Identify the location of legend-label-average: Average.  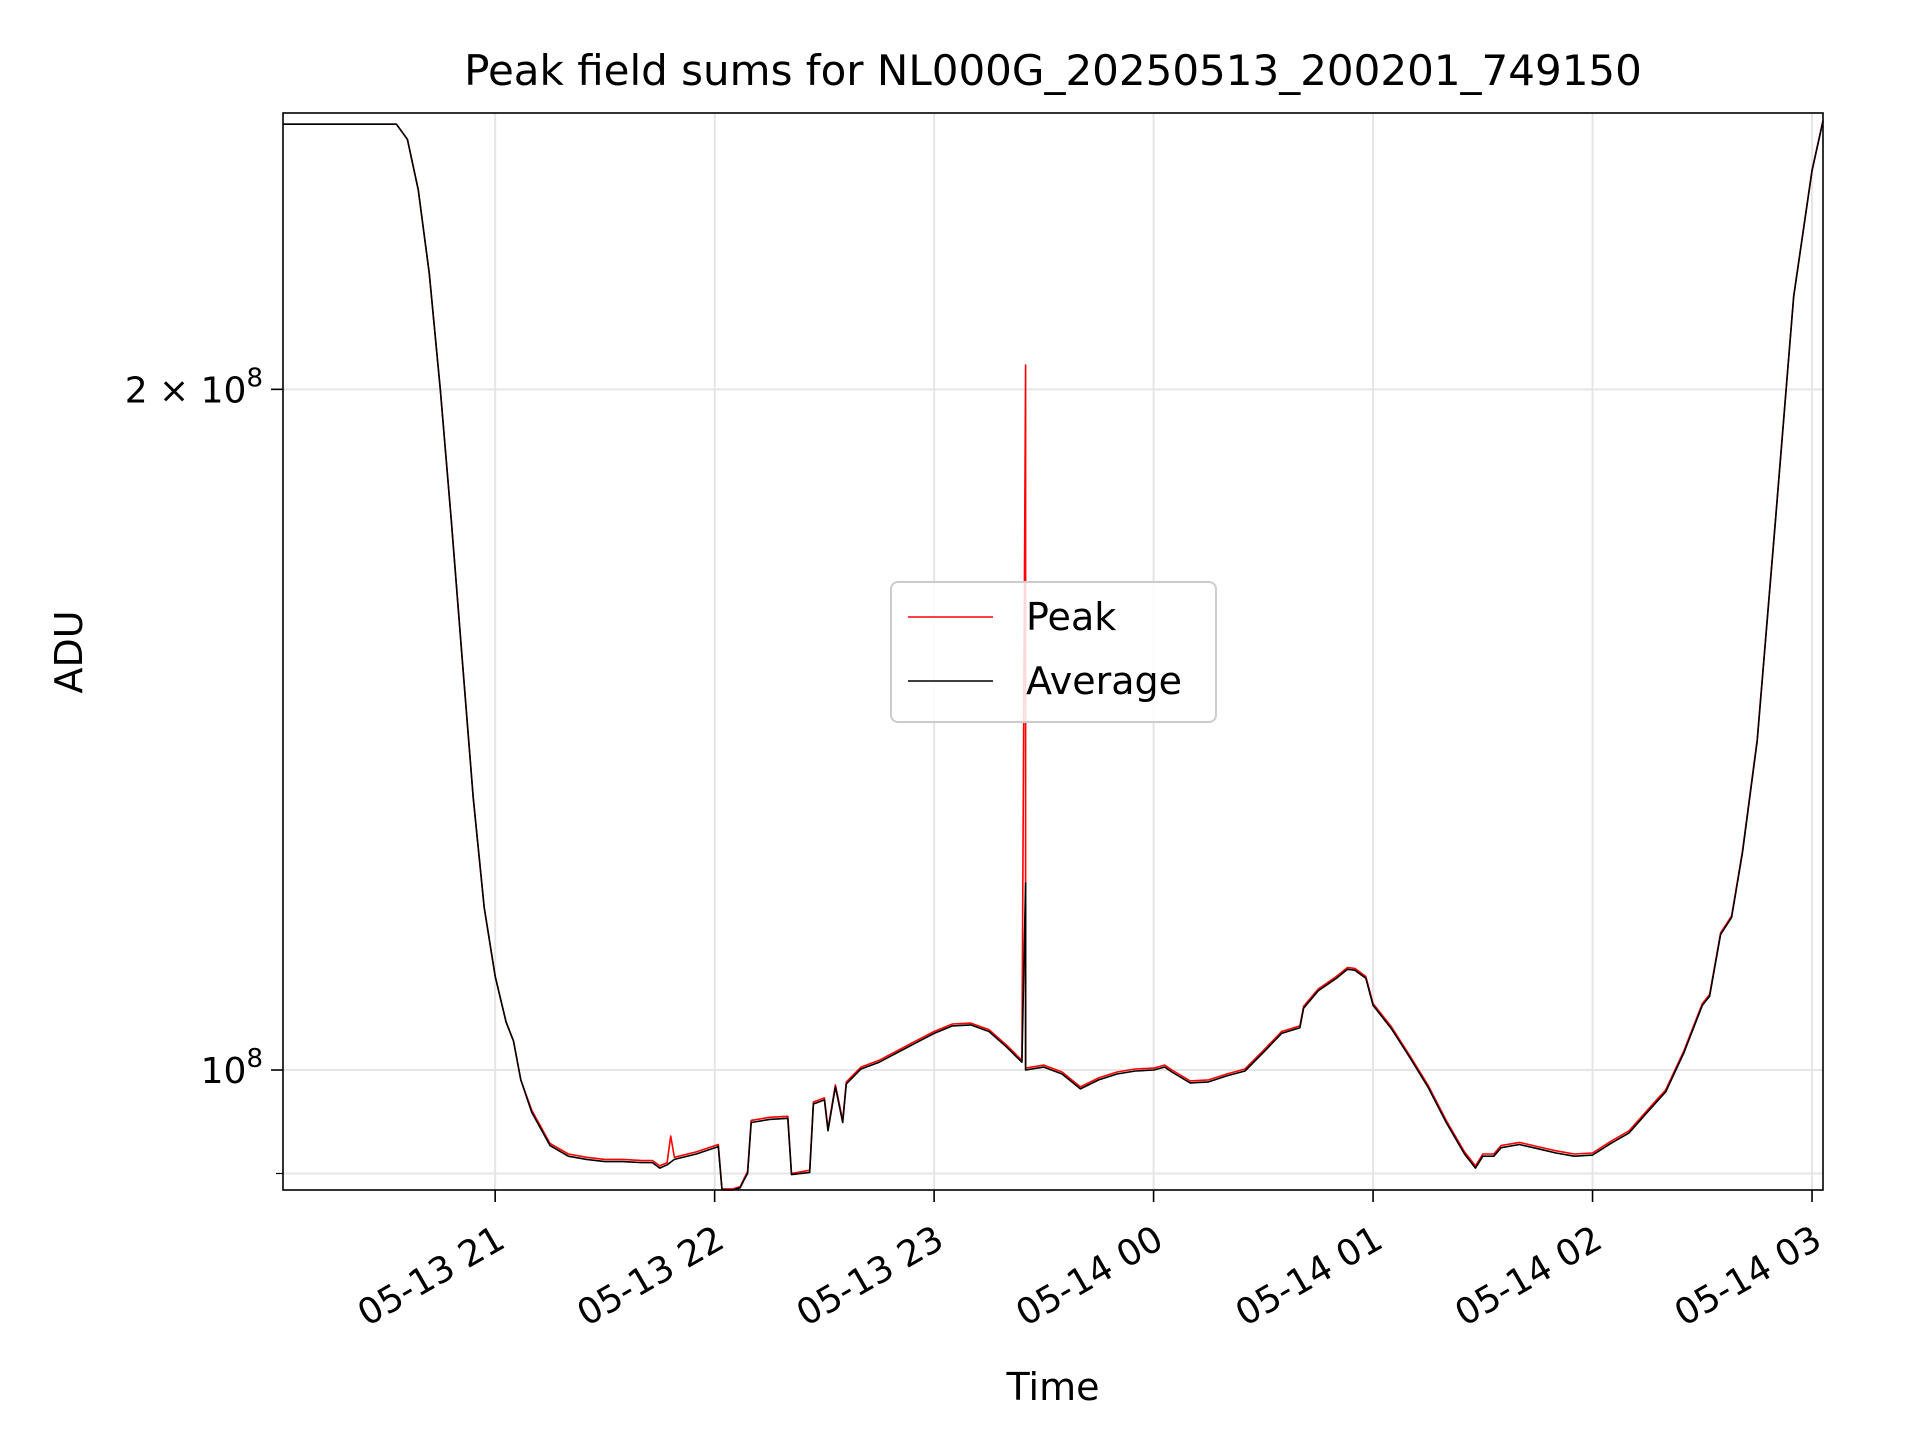
(1104, 681).